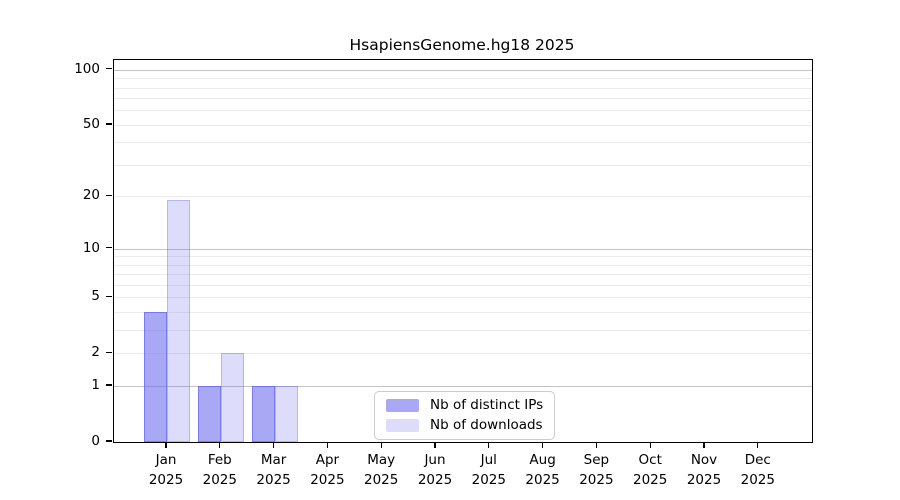  What do you see at coordinates (91, 195) in the screenshot?
I see `y-tick-label-20: 20` at bounding box center [91, 195].